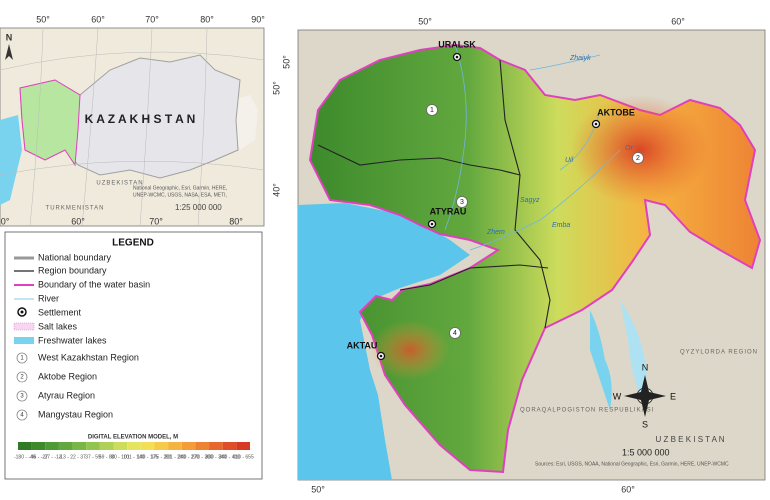  Describe the element at coordinates (362, 345) in the screenshot. I see `city-label: AKTAU` at that location.